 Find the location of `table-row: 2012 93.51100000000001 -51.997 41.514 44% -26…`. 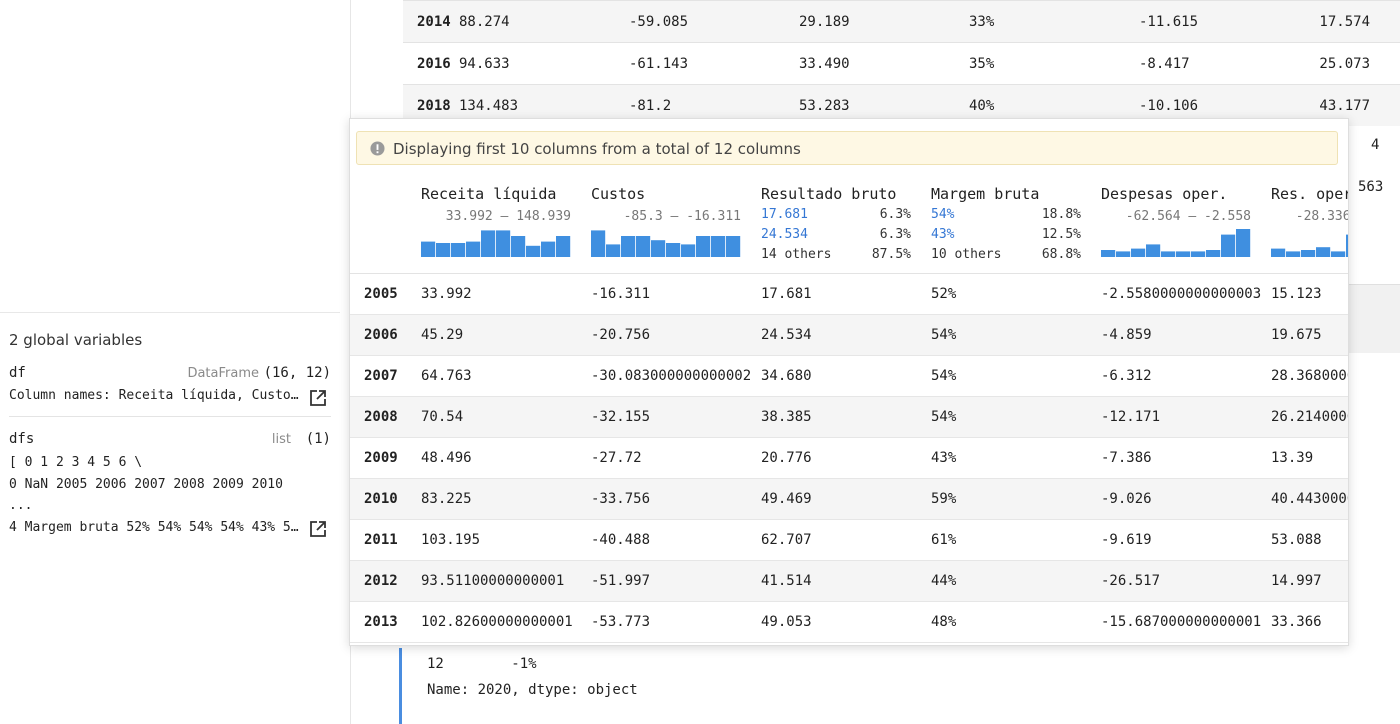

table-row: 2012 93.51100000000001 -51.997 41.514 44% -26… is located at coordinates (849, 581).